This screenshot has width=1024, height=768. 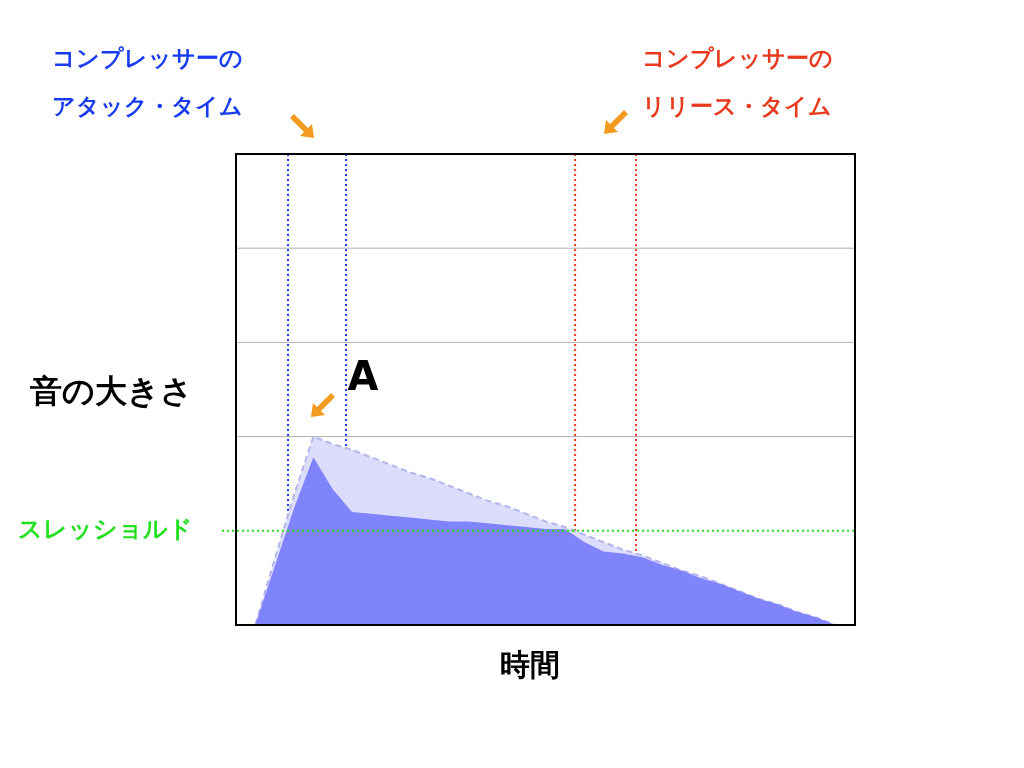 I want to click on text: A, so click(x=363, y=375).